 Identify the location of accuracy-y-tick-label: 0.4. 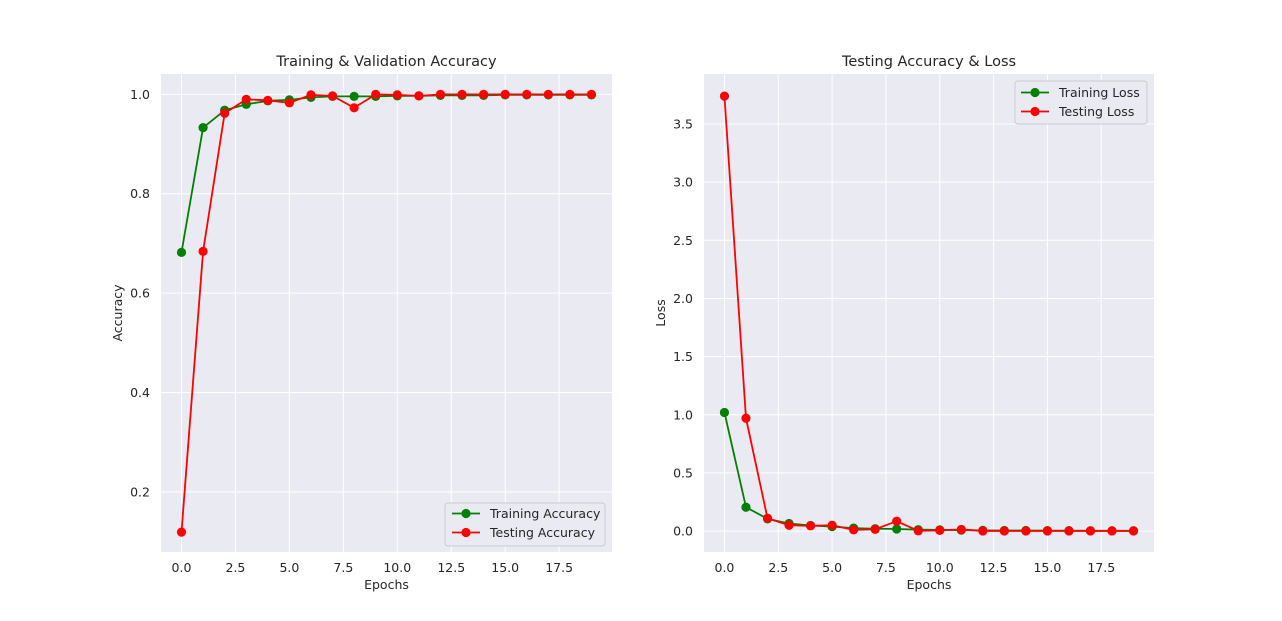
(140, 392).